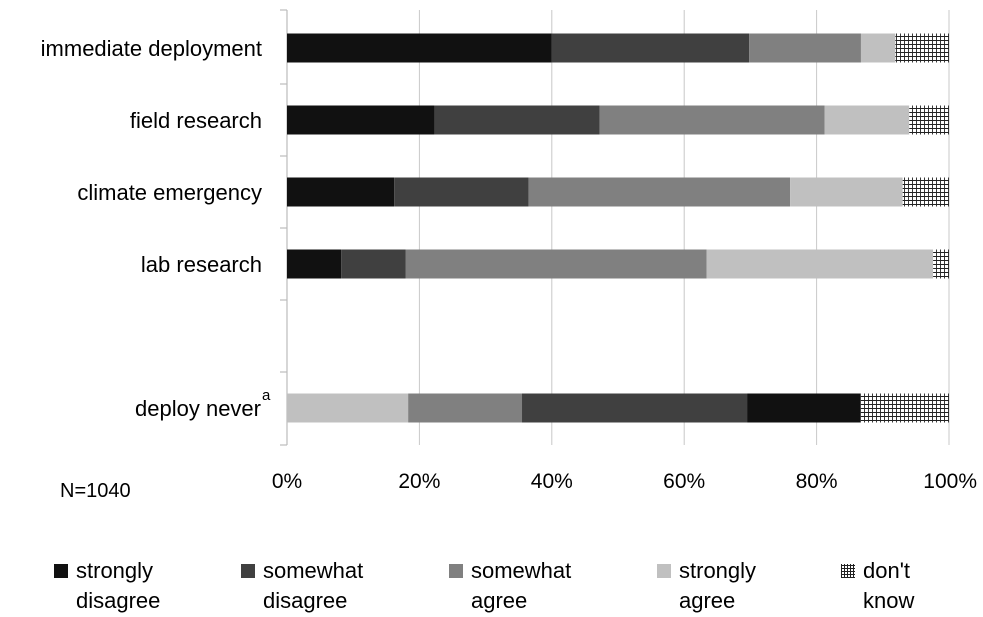 This screenshot has height=617, width=983. What do you see at coordinates (925, 192) in the screenshot?
I see `bar-climate-emergency-don-t-know` at bounding box center [925, 192].